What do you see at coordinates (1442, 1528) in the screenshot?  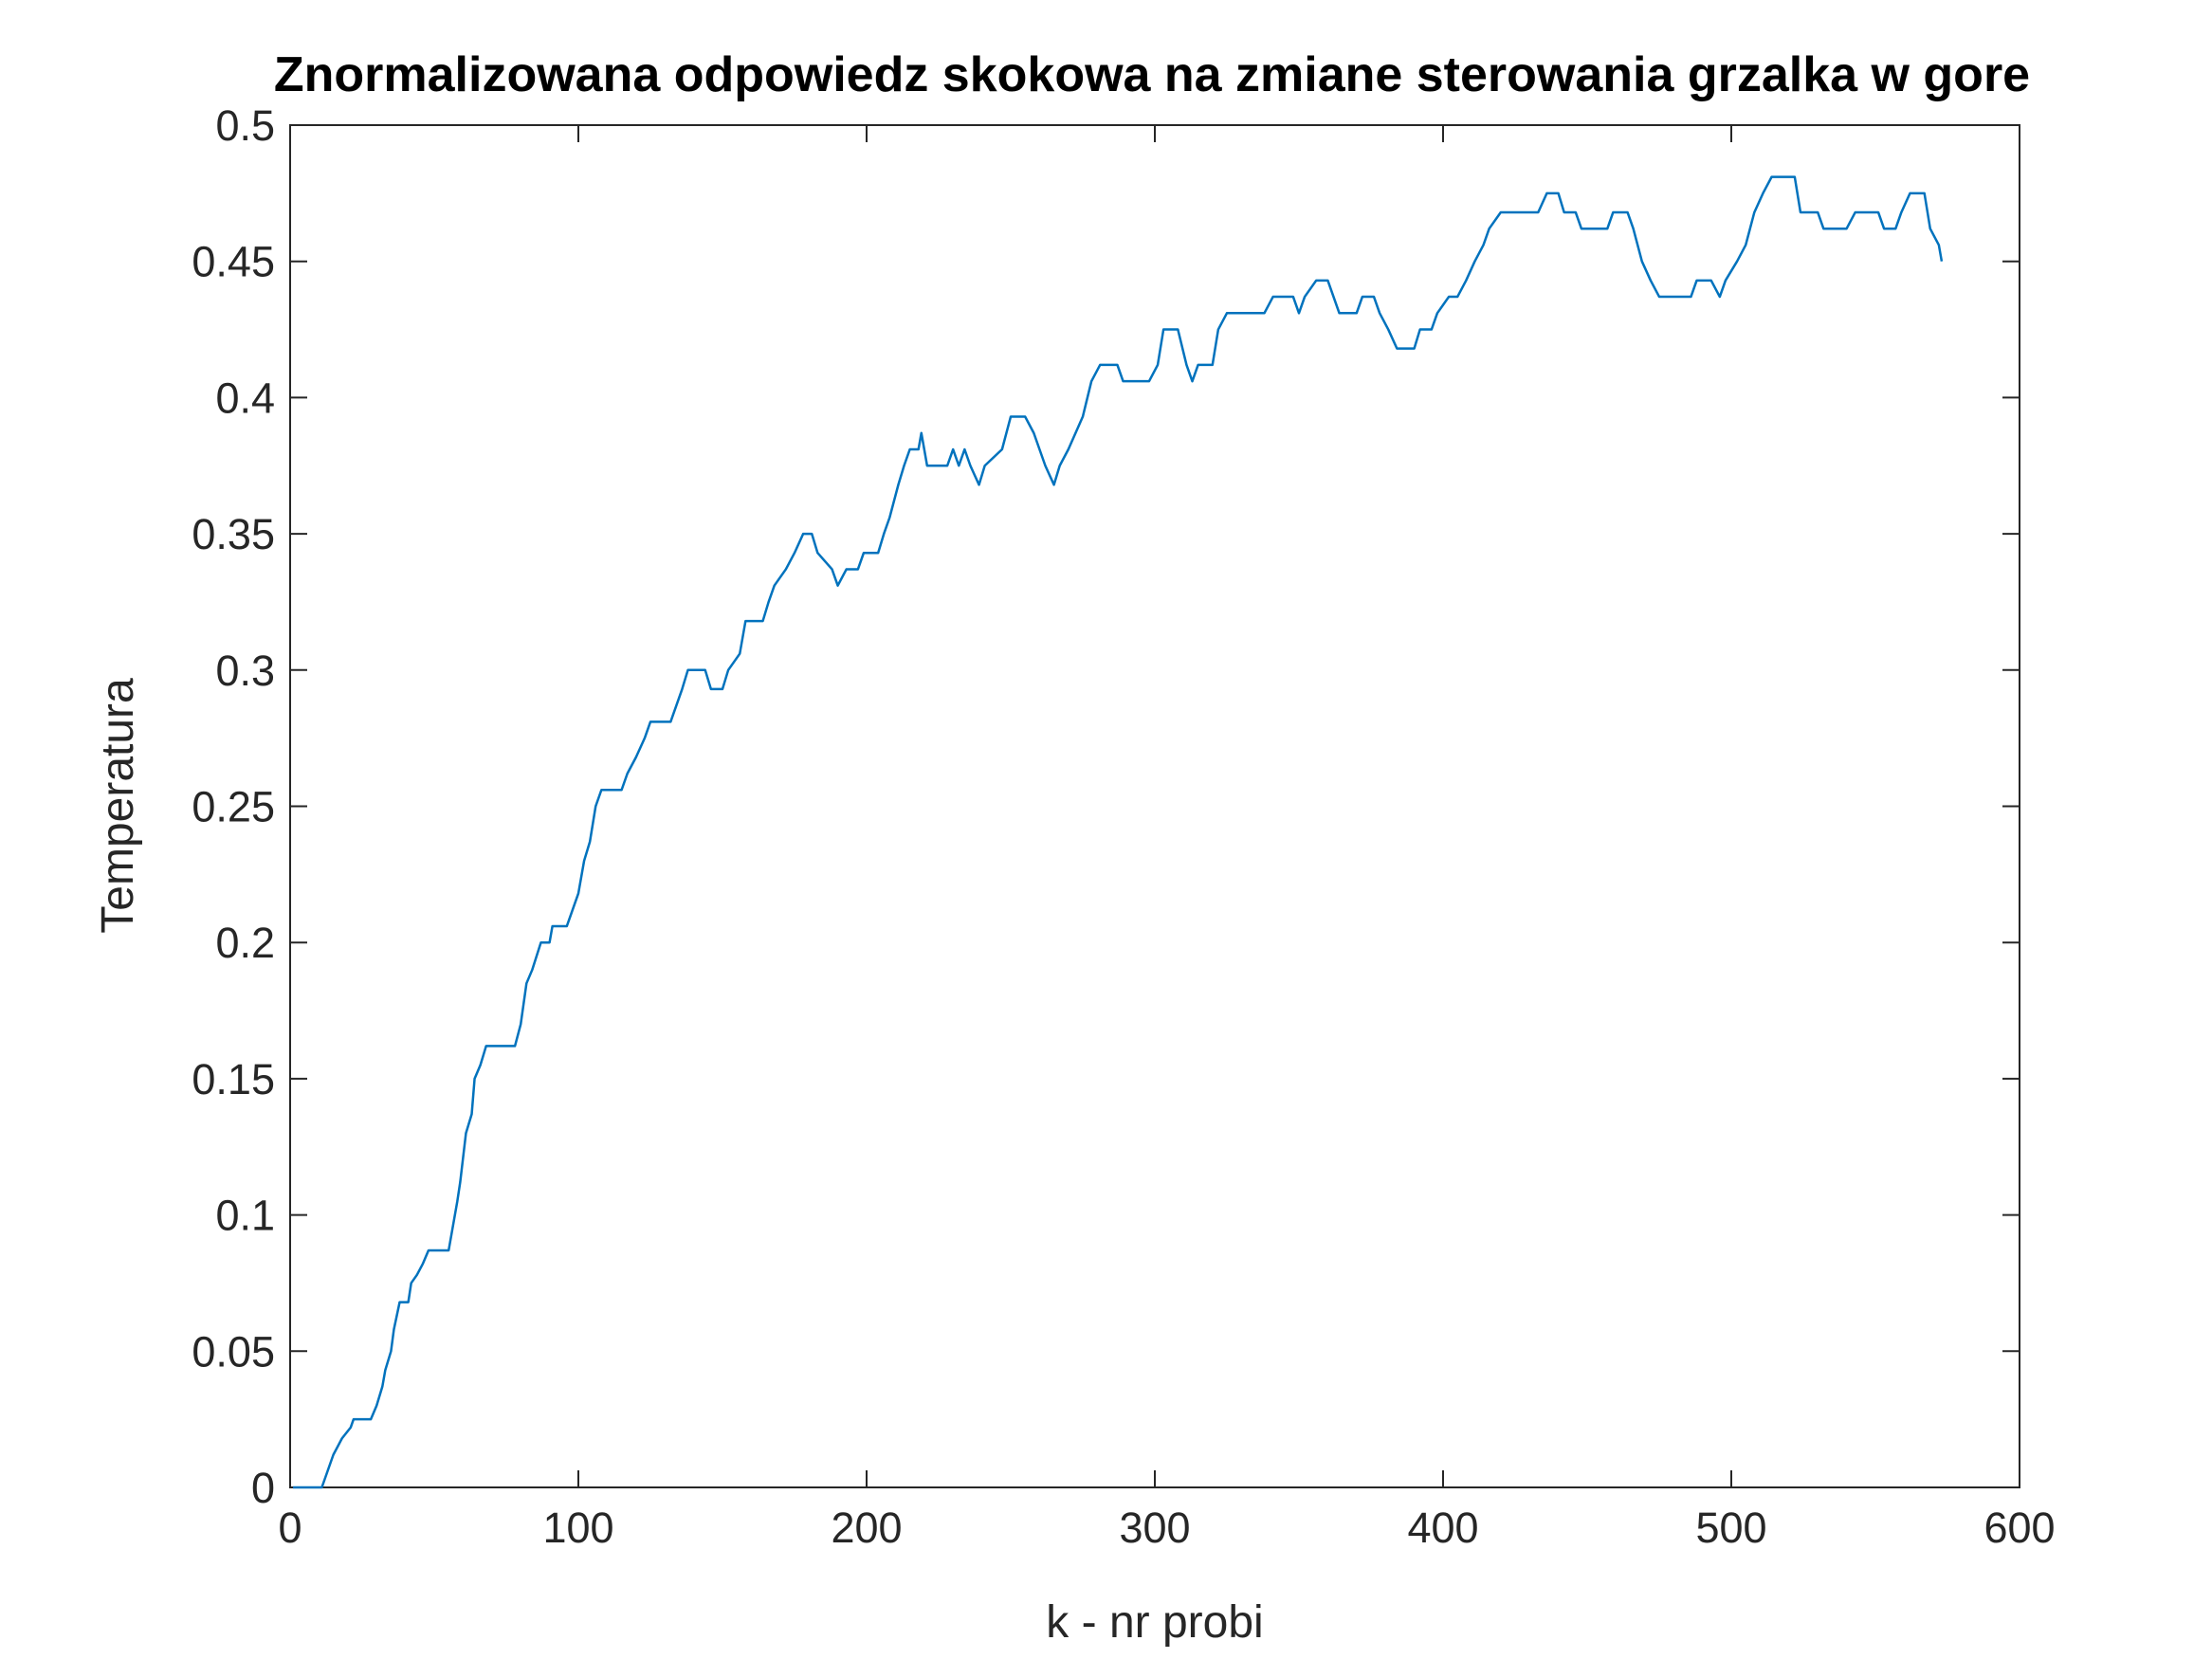 I see `x-tick-label: 400` at bounding box center [1442, 1528].